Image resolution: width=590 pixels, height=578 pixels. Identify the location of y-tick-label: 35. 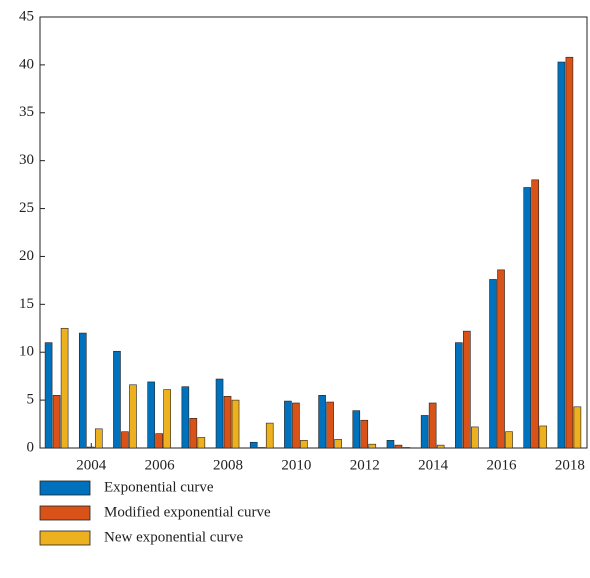
(26, 112).